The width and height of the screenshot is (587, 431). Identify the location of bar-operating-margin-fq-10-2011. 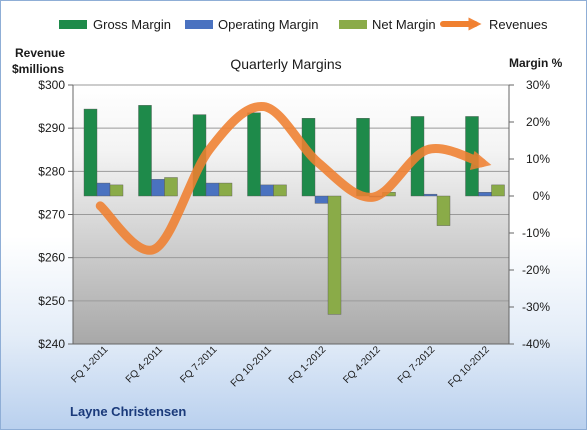
(267, 190).